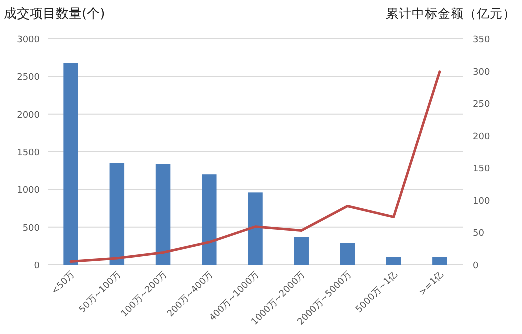 This screenshot has height=334, width=522. I want to click on y2-tick-label: 350, so click(481, 41).